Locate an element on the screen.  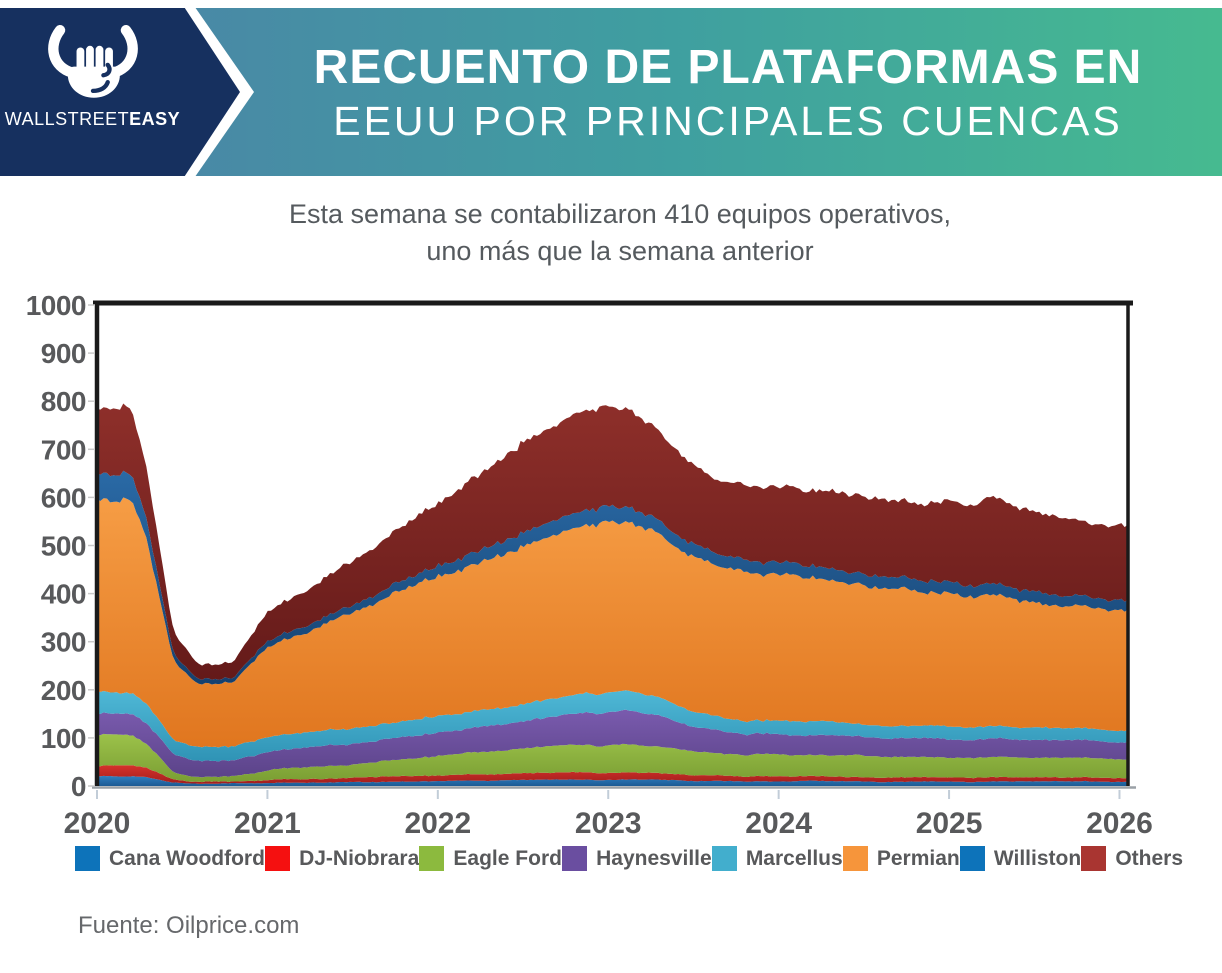
area-dj-niobrara is located at coordinates (612, 774).